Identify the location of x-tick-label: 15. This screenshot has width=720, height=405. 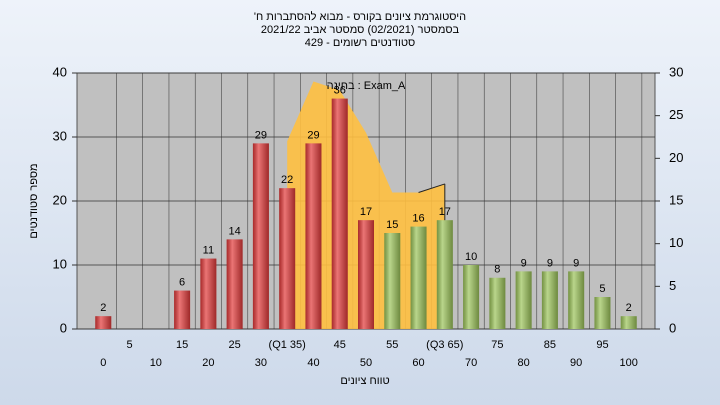
(182, 345).